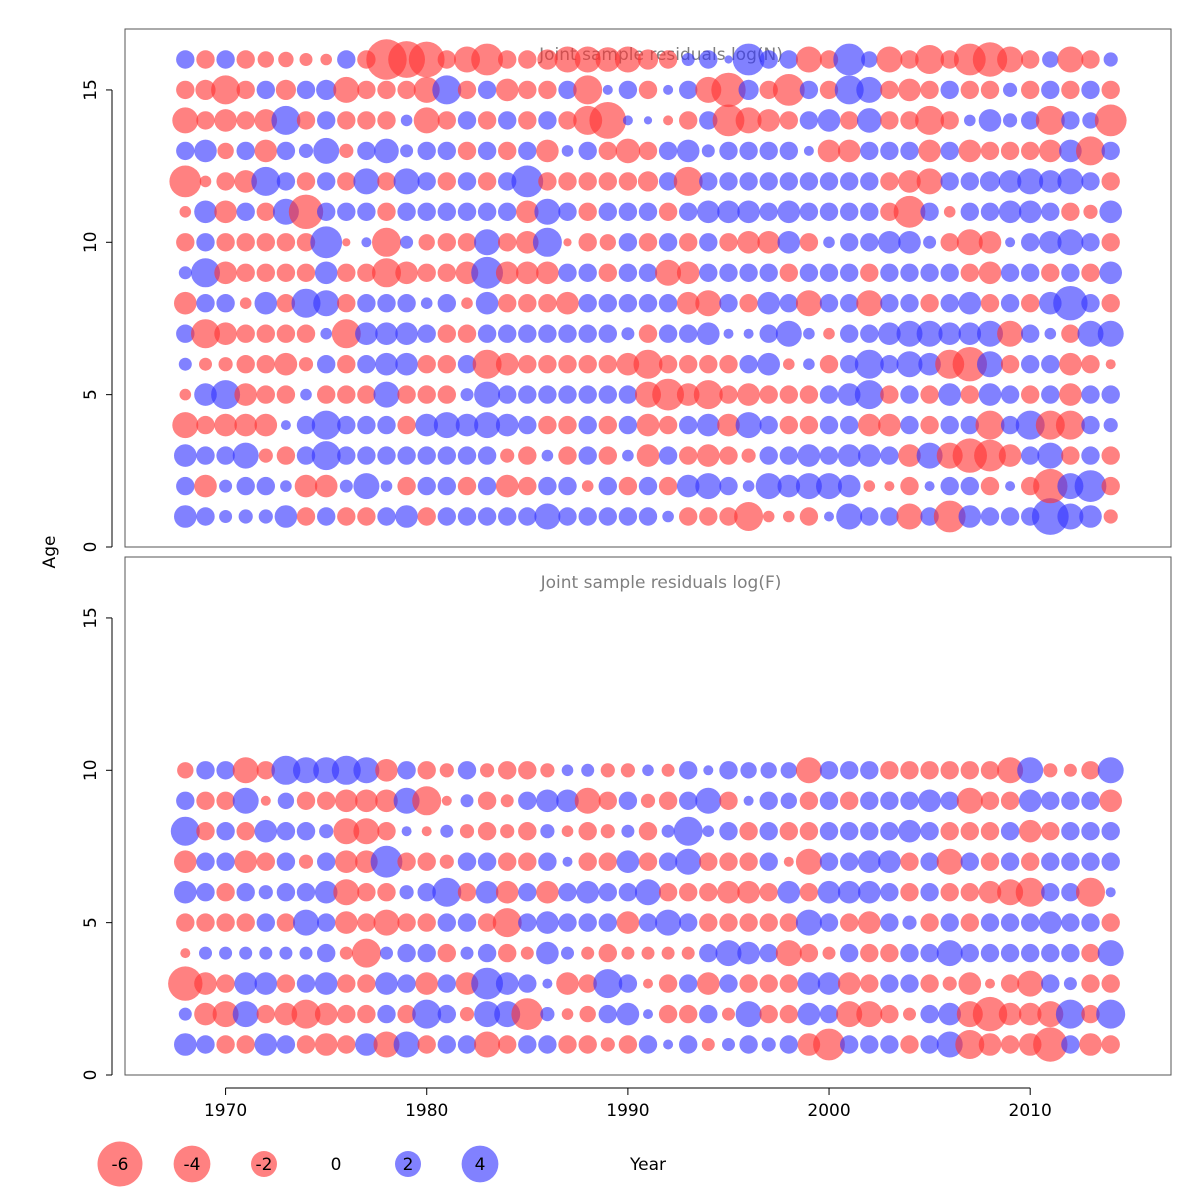 This screenshot has height=1200, width=1200. I want to click on x-tick-label: 1970, so click(225, 1111).